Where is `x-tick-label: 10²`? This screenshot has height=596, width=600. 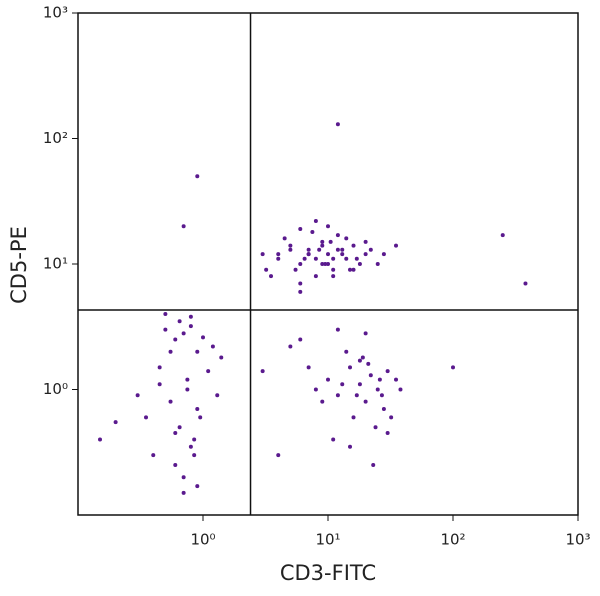
x-tick-label: 10² is located at coordinates (452, 540).